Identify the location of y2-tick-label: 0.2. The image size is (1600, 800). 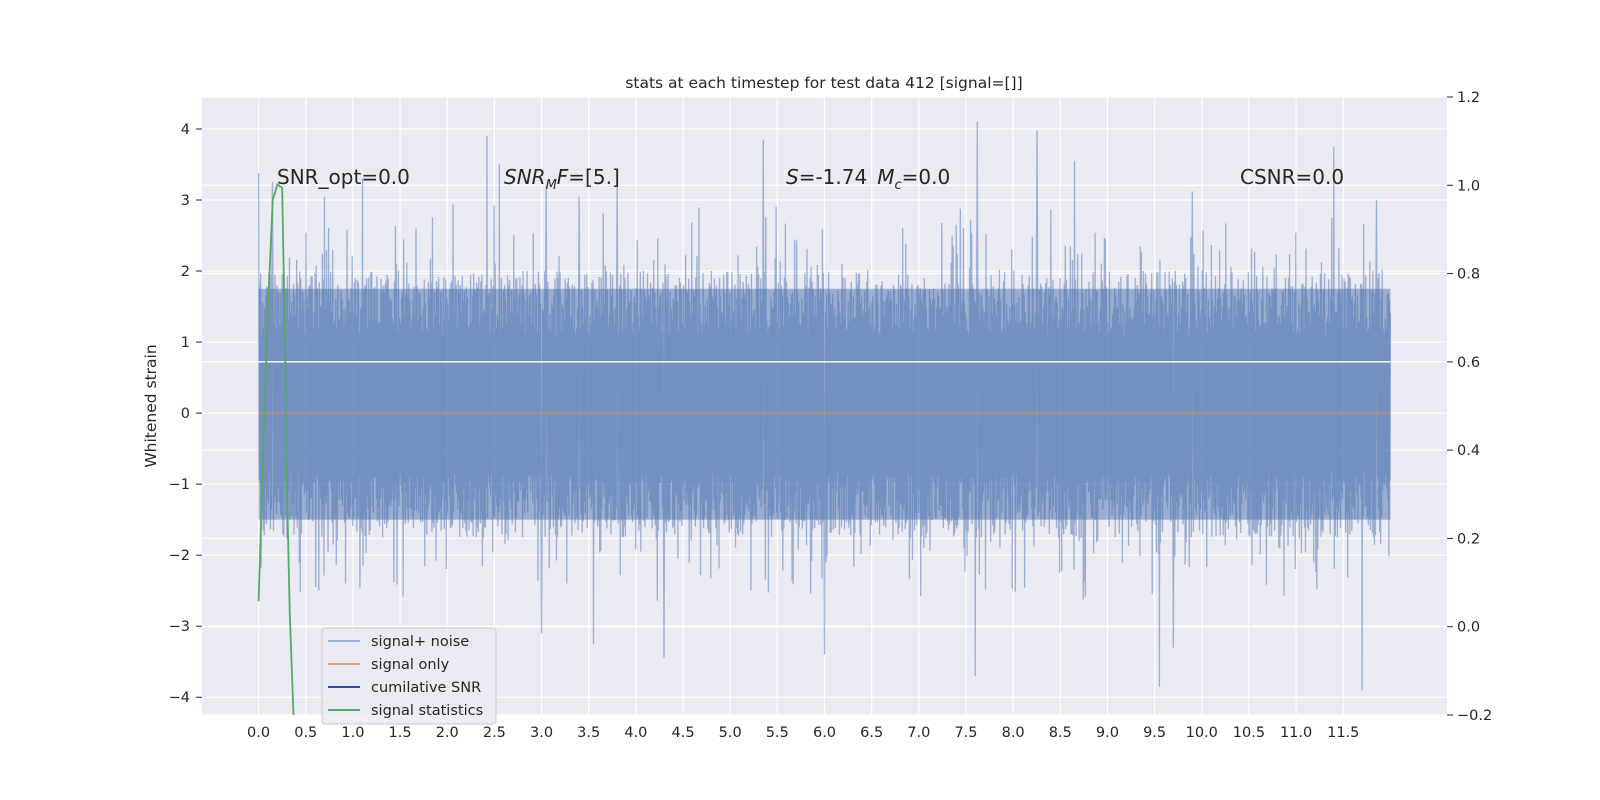
(1468, 539).